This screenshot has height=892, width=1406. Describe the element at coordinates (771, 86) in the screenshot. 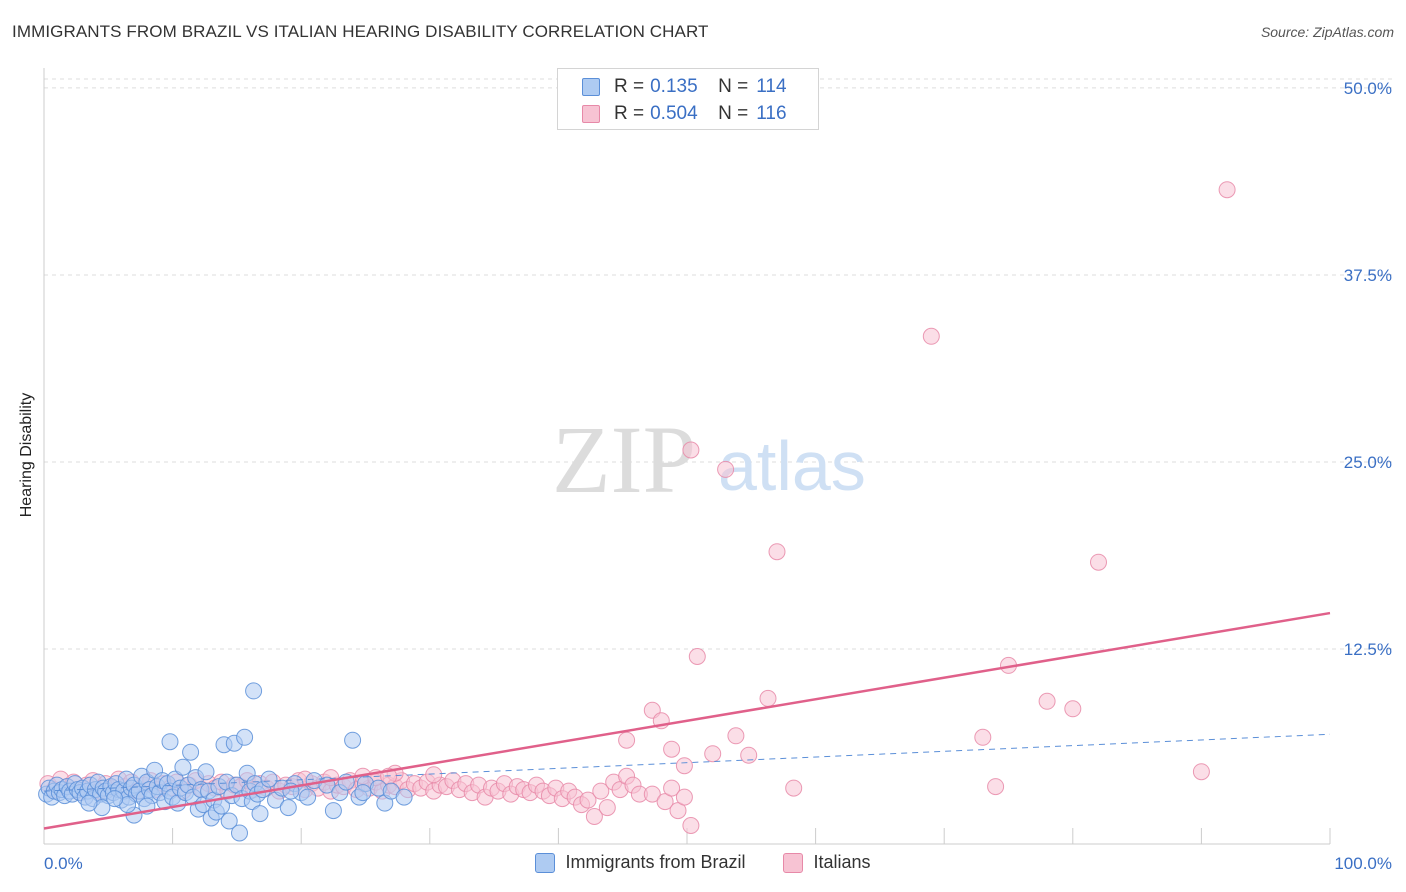

I see `legend-n-value: 114` at that location.